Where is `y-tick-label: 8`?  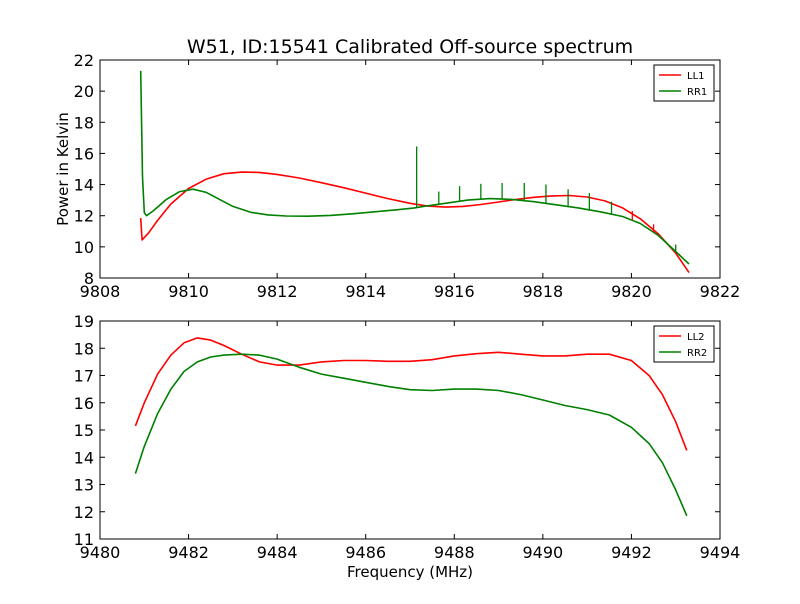 y-tick-label: 8 is located at coordinates (89, 278).